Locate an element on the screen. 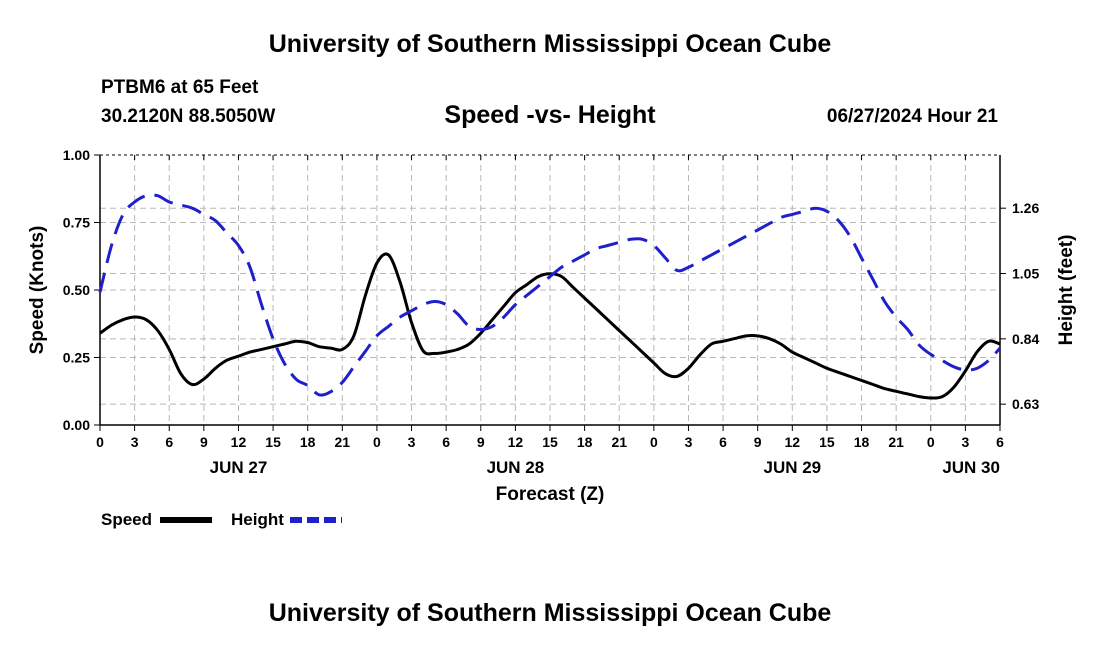  y2-axis-label: Height (feet) is located at coordinates (1066, 290).